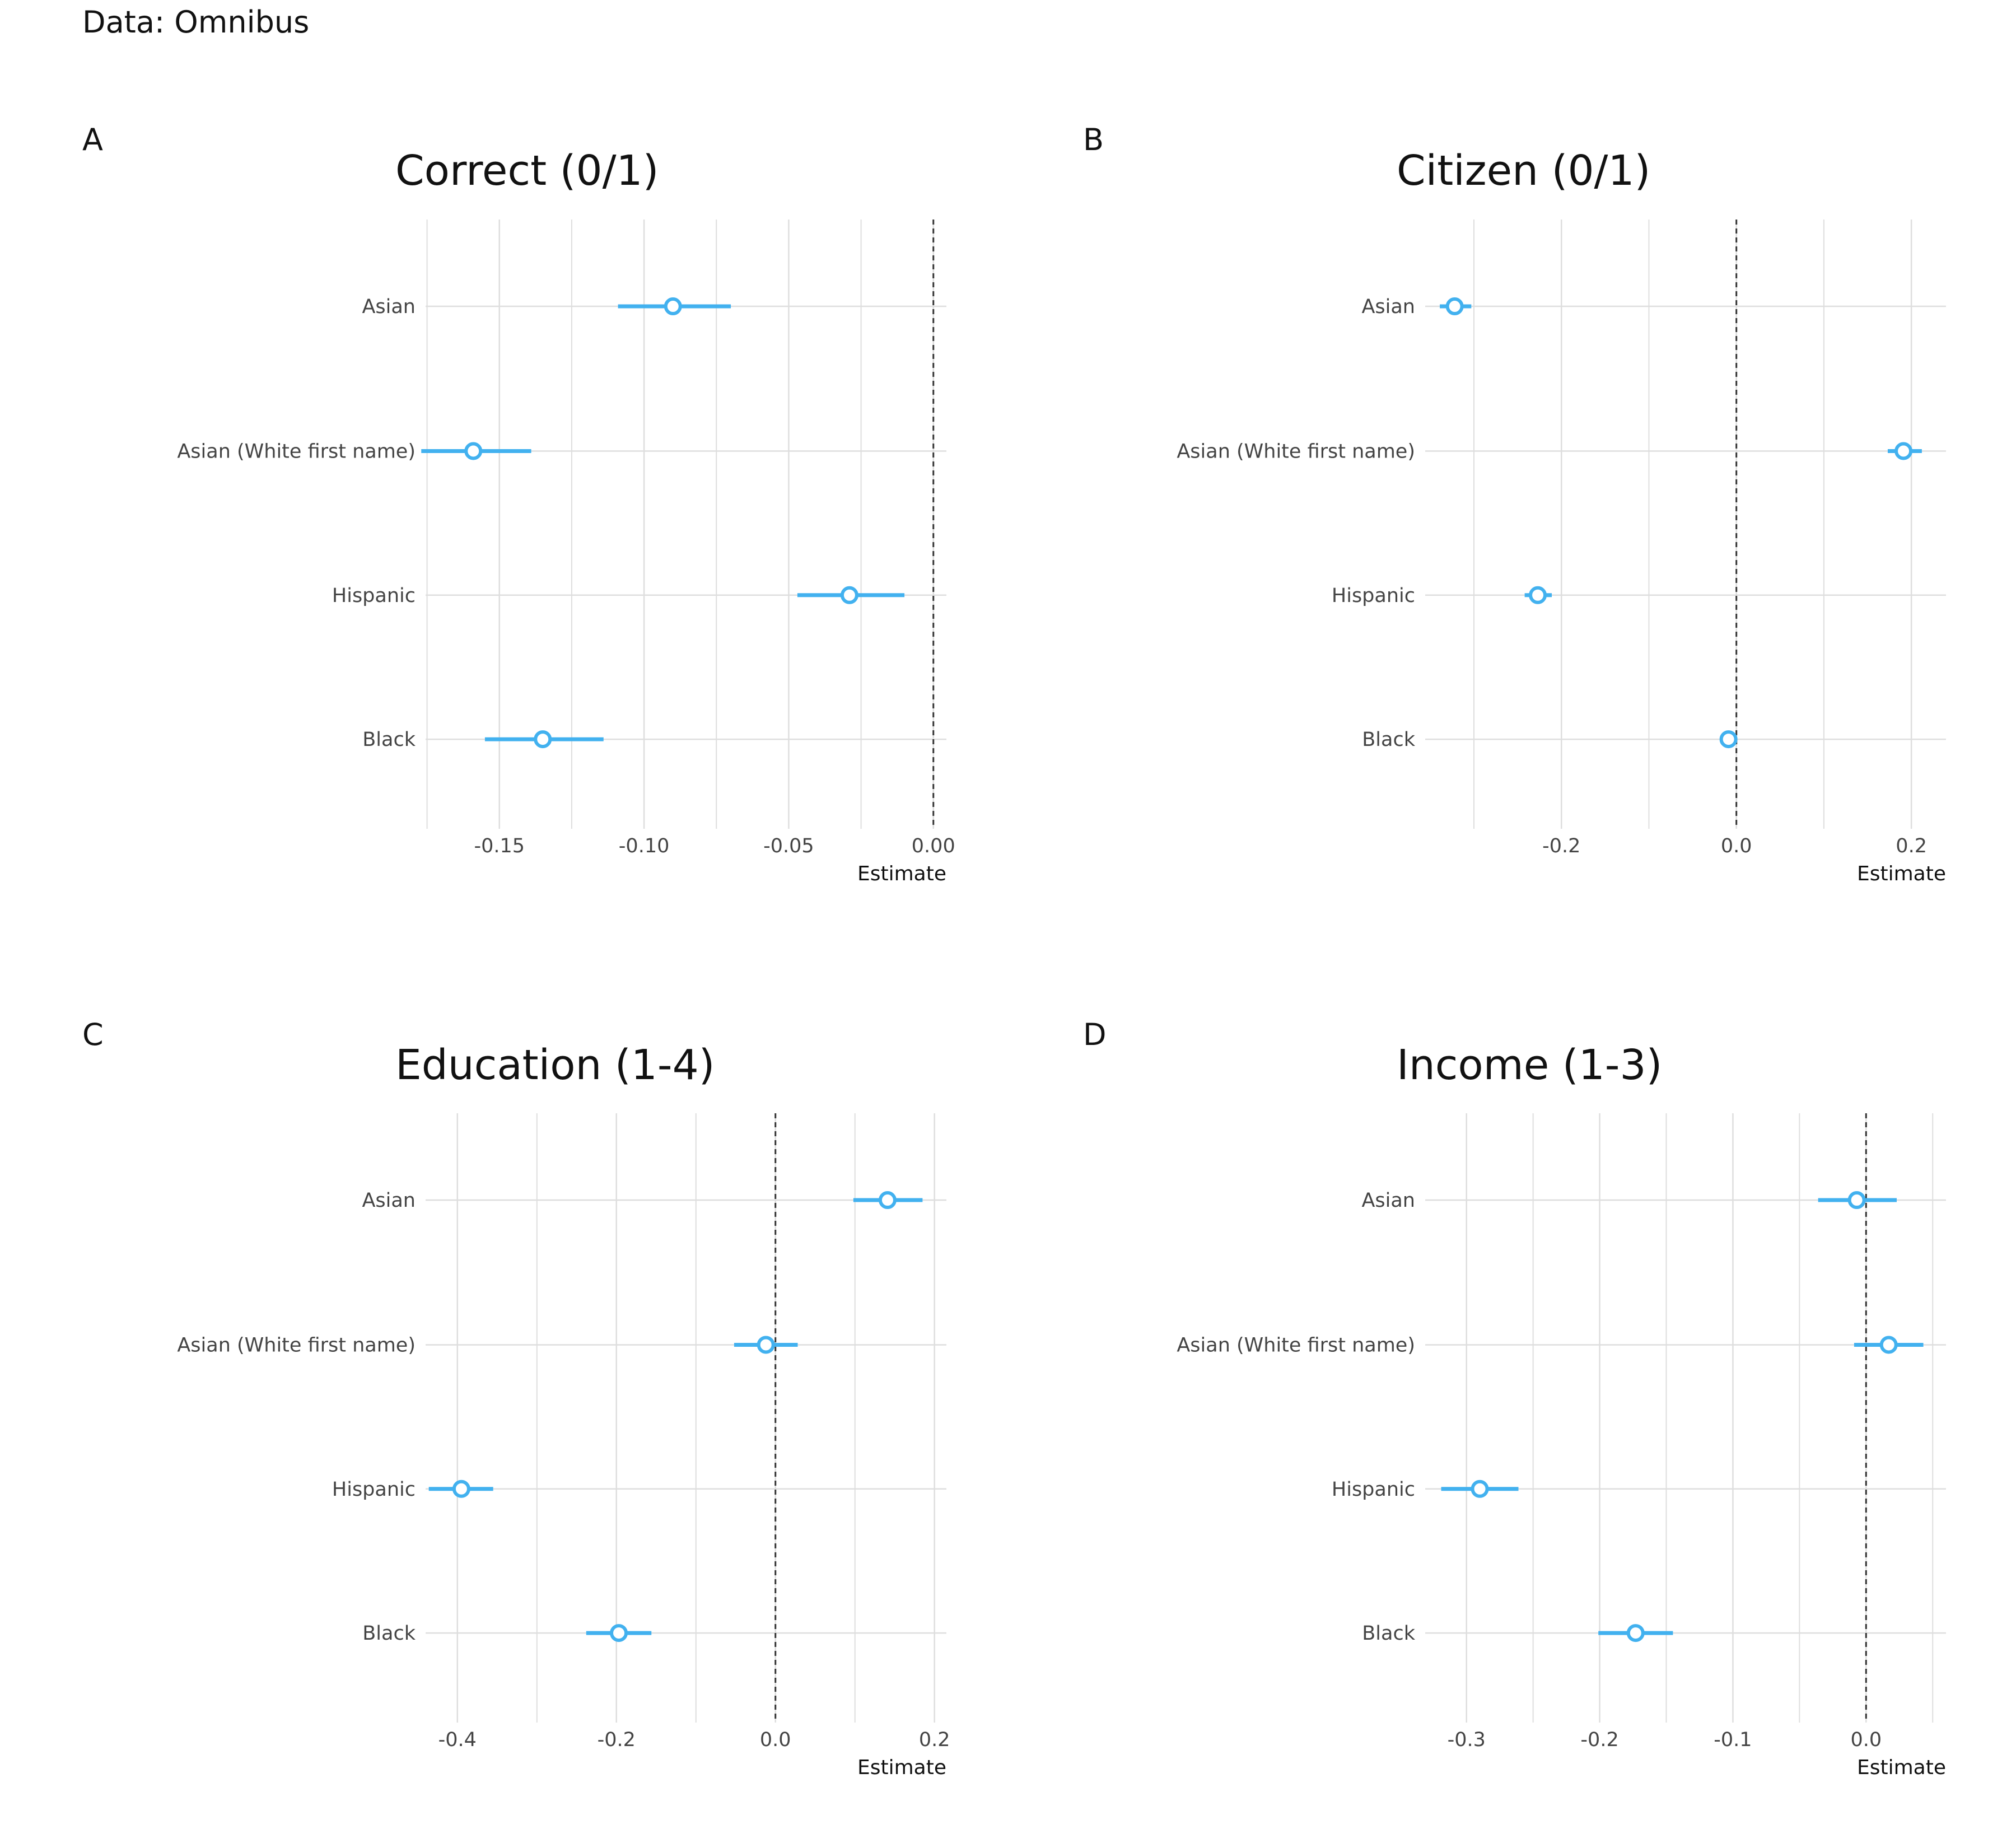 The width and height of the screenshot is (2016, 1848). I want to click on panel-title: Citizen (0/1), so click(1523, 171).